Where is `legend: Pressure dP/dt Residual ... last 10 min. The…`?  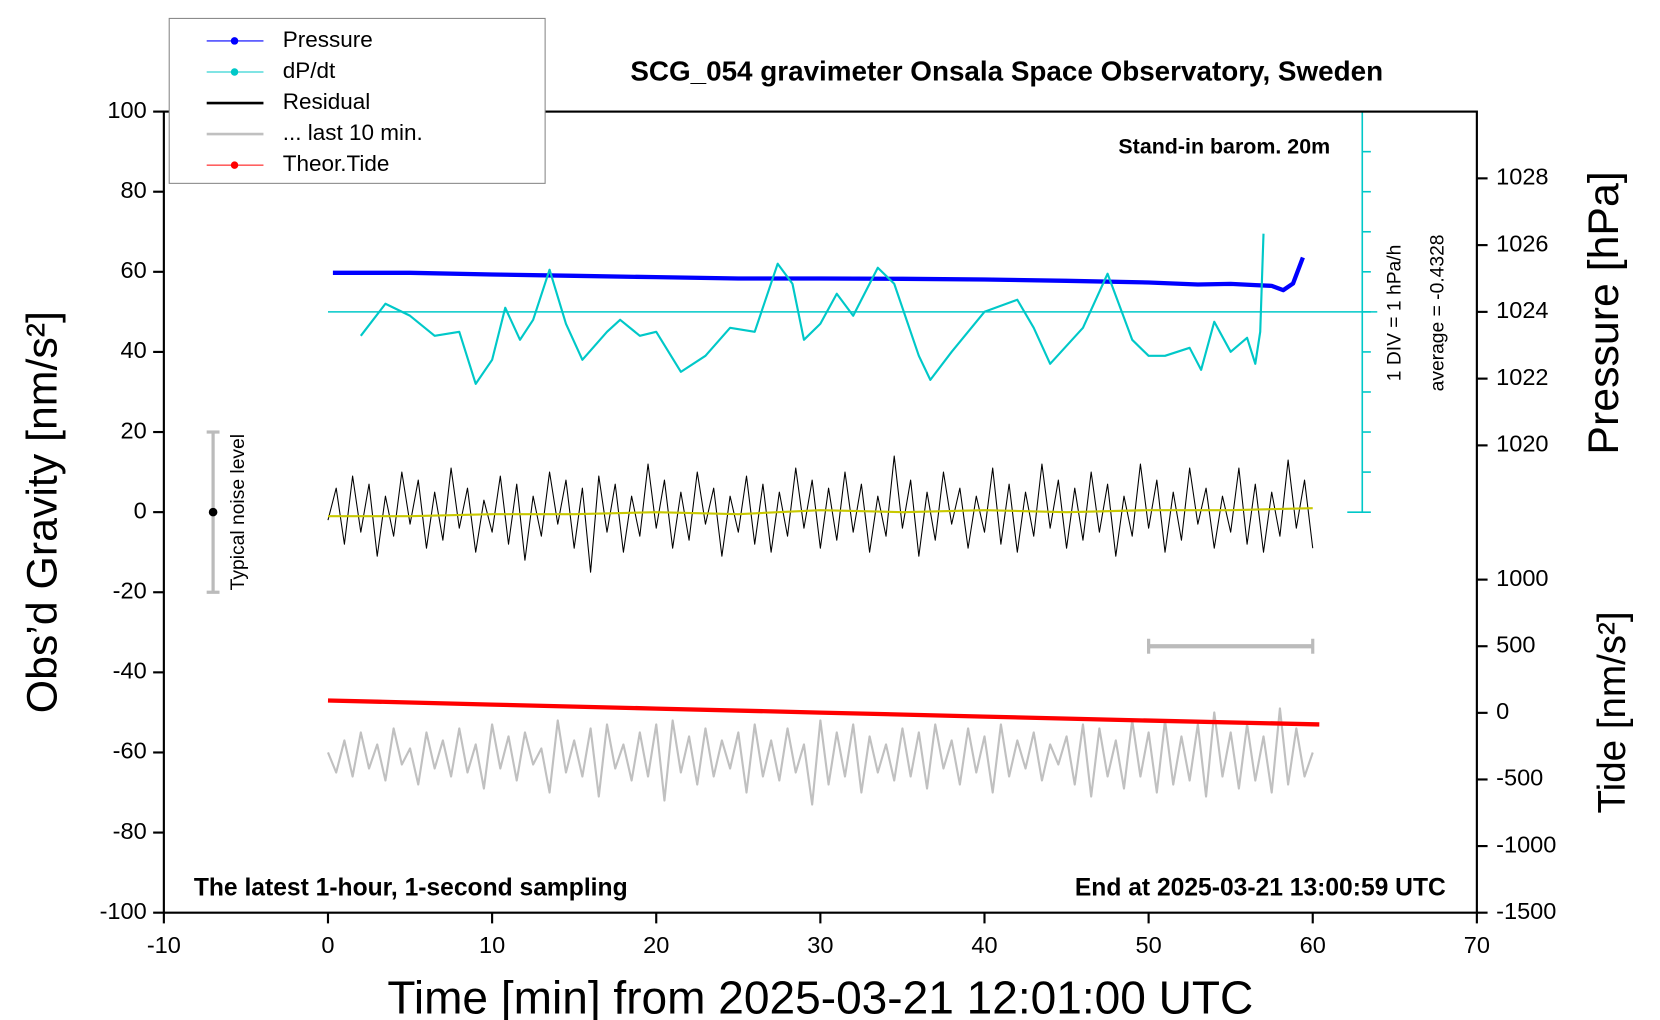
legend: Pressure dP/dt Residual ... last 10 min. The… is located at coordinates (357, 100).